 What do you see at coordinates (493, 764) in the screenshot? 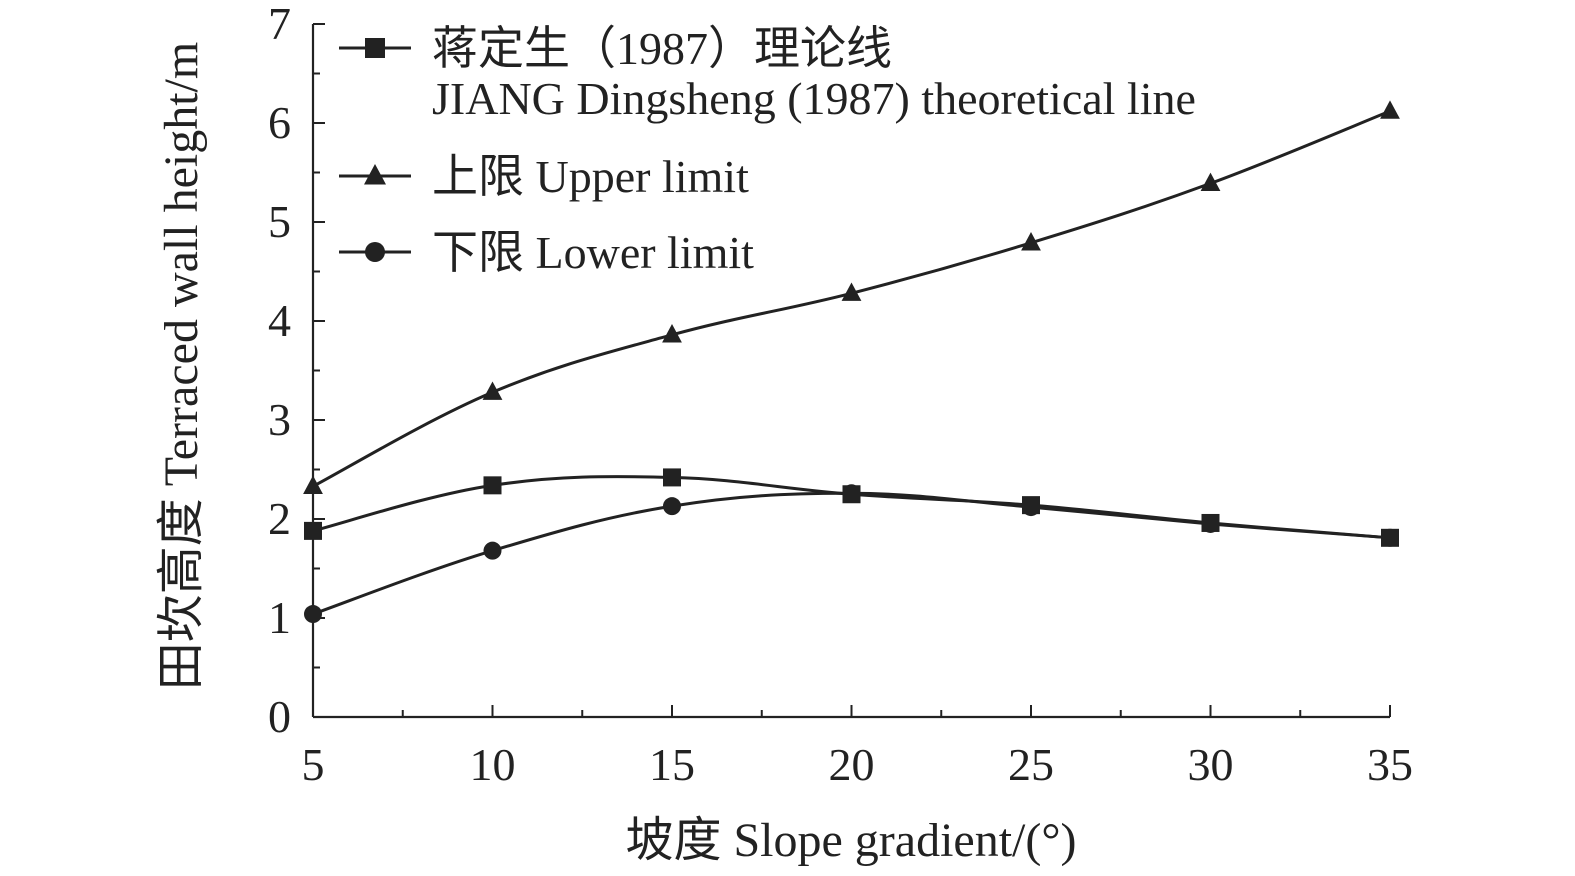
I see `x-tick-label: 10` at bounding box center [493, 764].